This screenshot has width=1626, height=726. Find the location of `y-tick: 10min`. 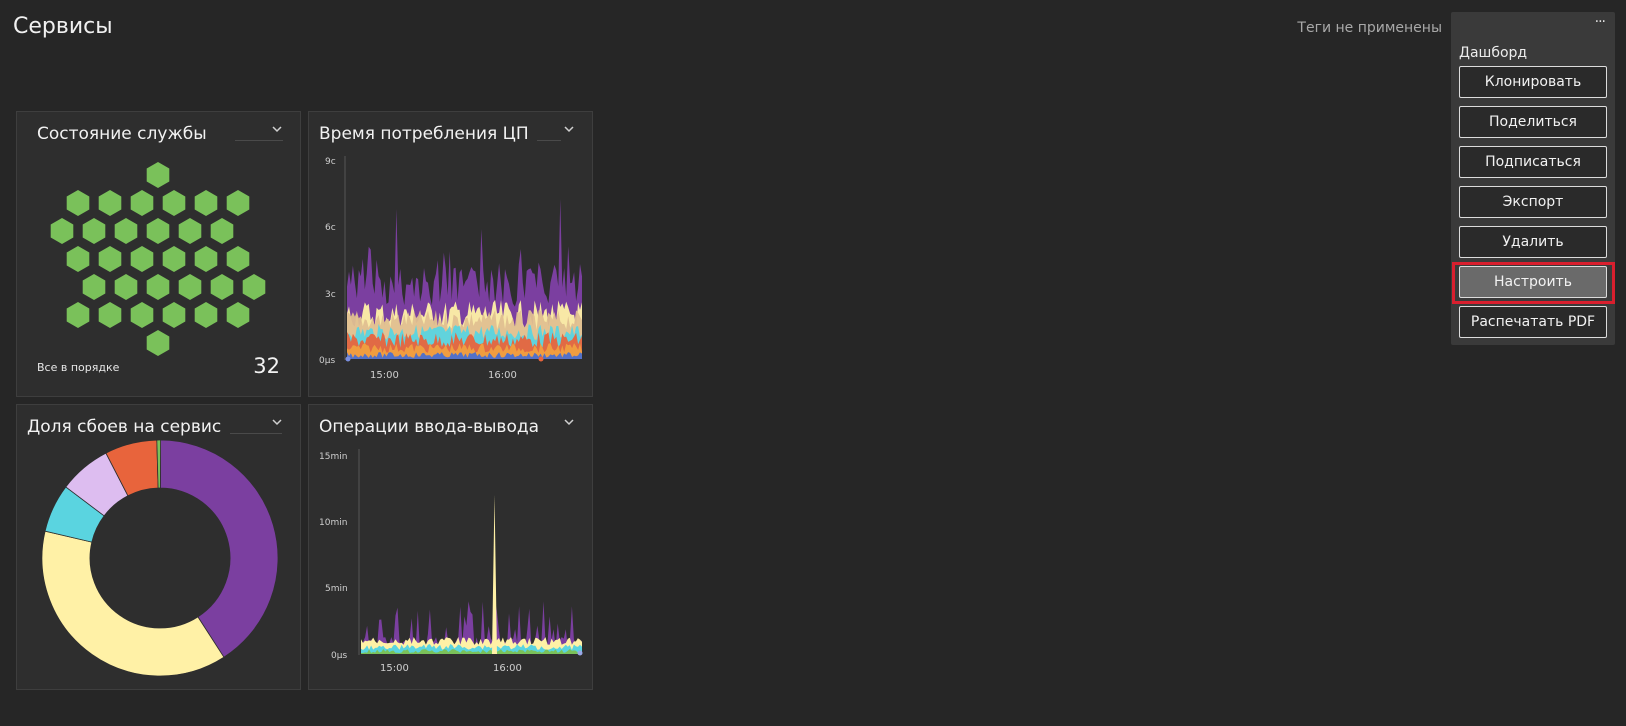

y-tick: 10min is located at coordinates (333, 523).